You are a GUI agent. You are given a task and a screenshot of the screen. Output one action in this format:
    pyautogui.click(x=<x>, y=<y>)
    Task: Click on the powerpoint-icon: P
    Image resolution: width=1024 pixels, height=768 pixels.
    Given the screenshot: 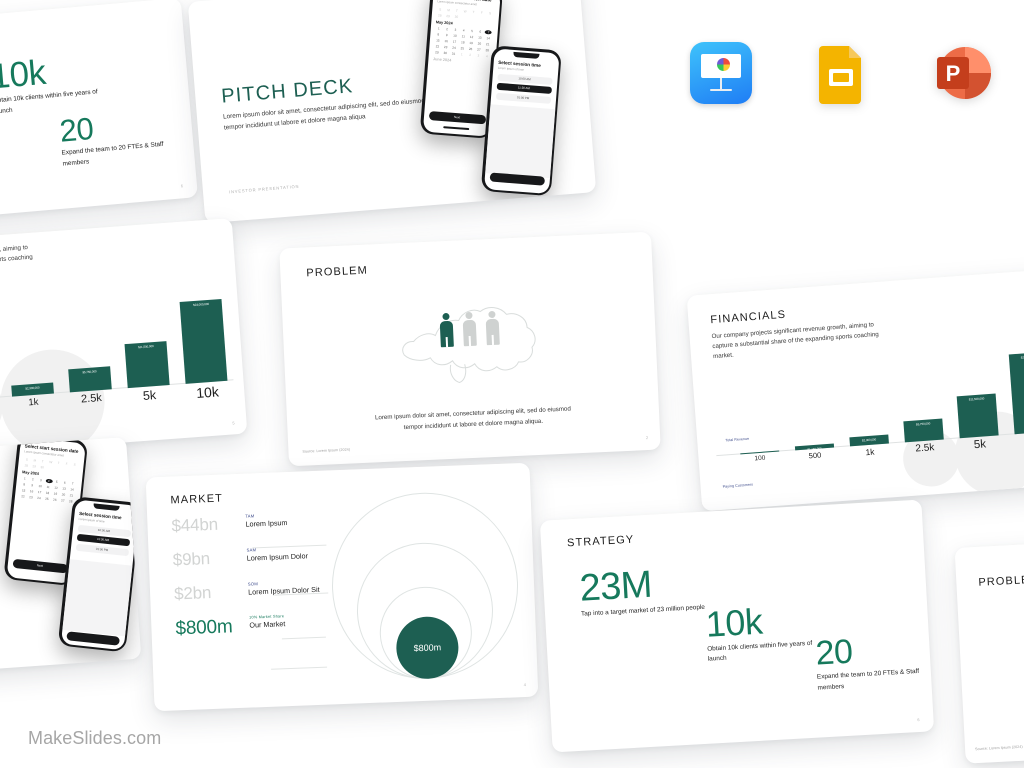 What is the action you would take?
    pyautogui.click(x=961, y=73)
    